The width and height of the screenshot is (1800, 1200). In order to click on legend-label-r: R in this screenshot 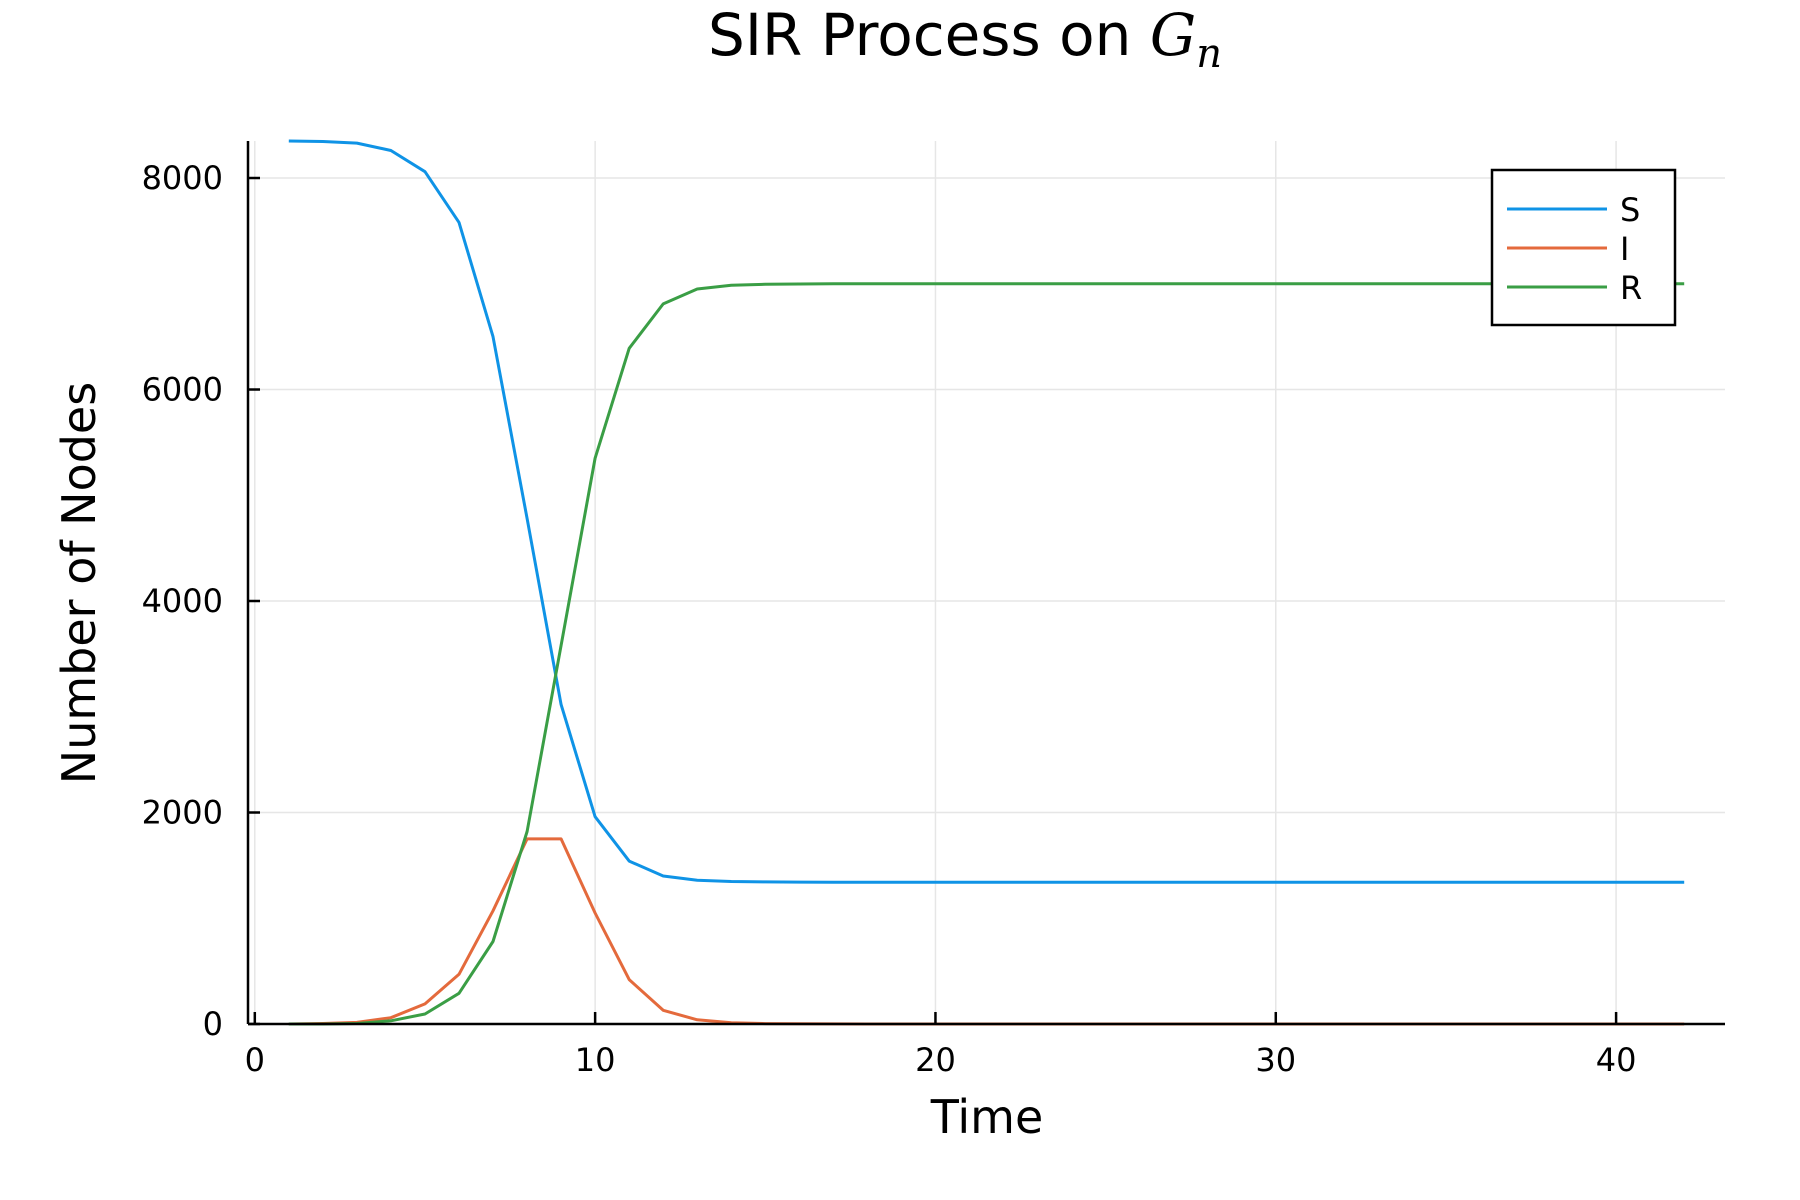, I will do `click(1631, 288)`.